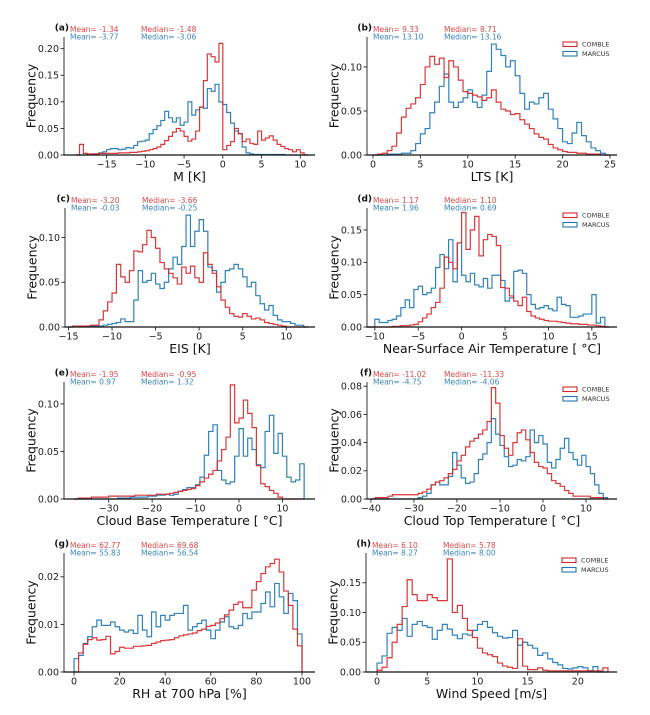 This screenshot has height=715, width=650. What do you see at coordinates (364, 29) in the screenshot?
I see `panel-label: (b)` at bounding box center [364, 29].